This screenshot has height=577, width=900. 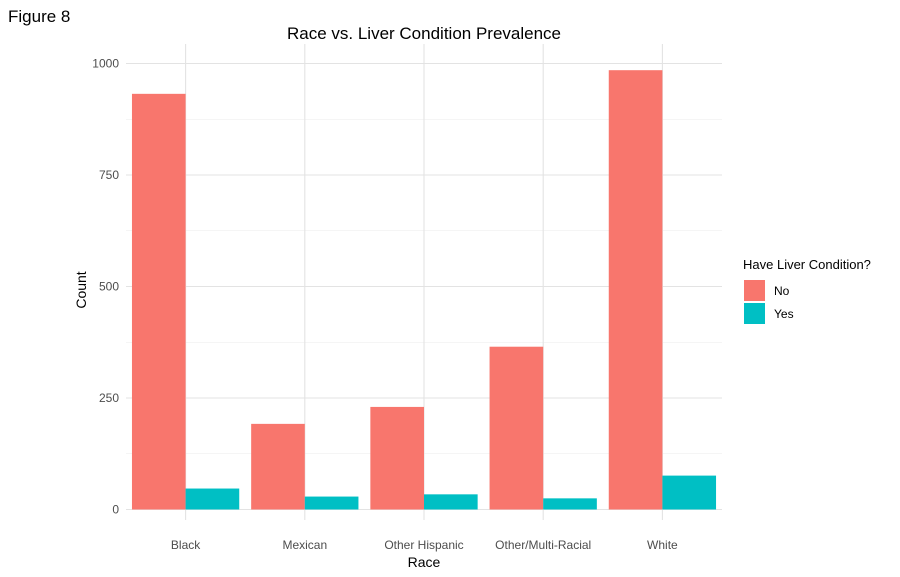 I want to click on legend-key-yes, so click(x=754, y=313).